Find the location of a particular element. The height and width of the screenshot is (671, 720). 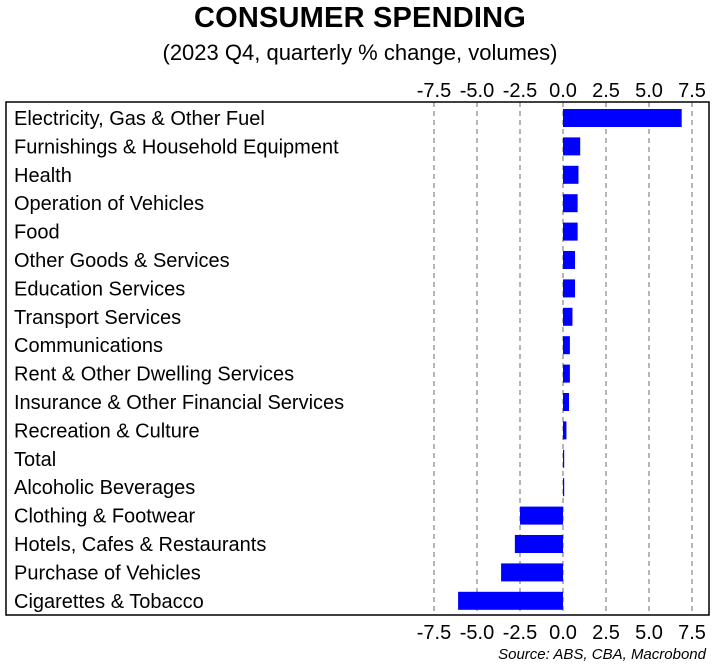

x-tick-label-top: 0.0 is located at coordinates (563, 91).